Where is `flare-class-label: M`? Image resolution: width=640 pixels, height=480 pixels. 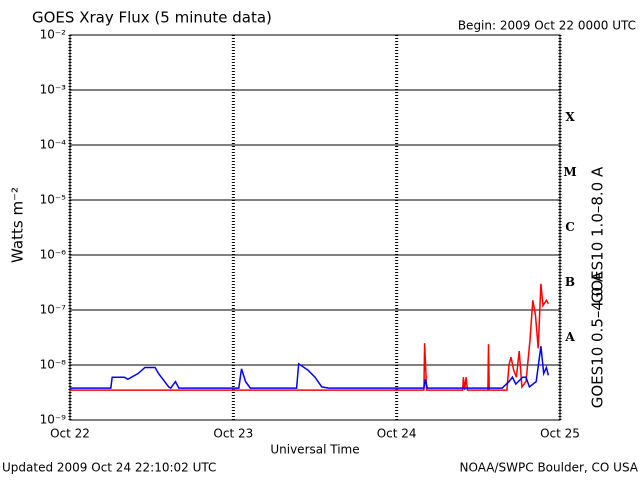
flare-class-label: M is located at coordinates (569, 172).